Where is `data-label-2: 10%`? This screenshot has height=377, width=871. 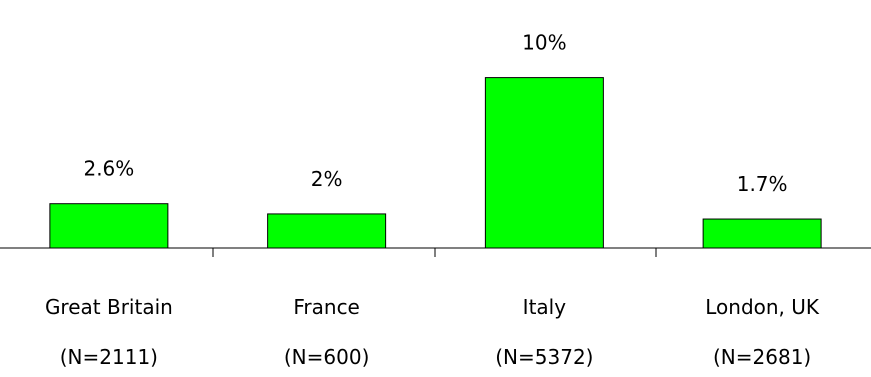 data-label-2: 10% is located at coordinates (544, 43).